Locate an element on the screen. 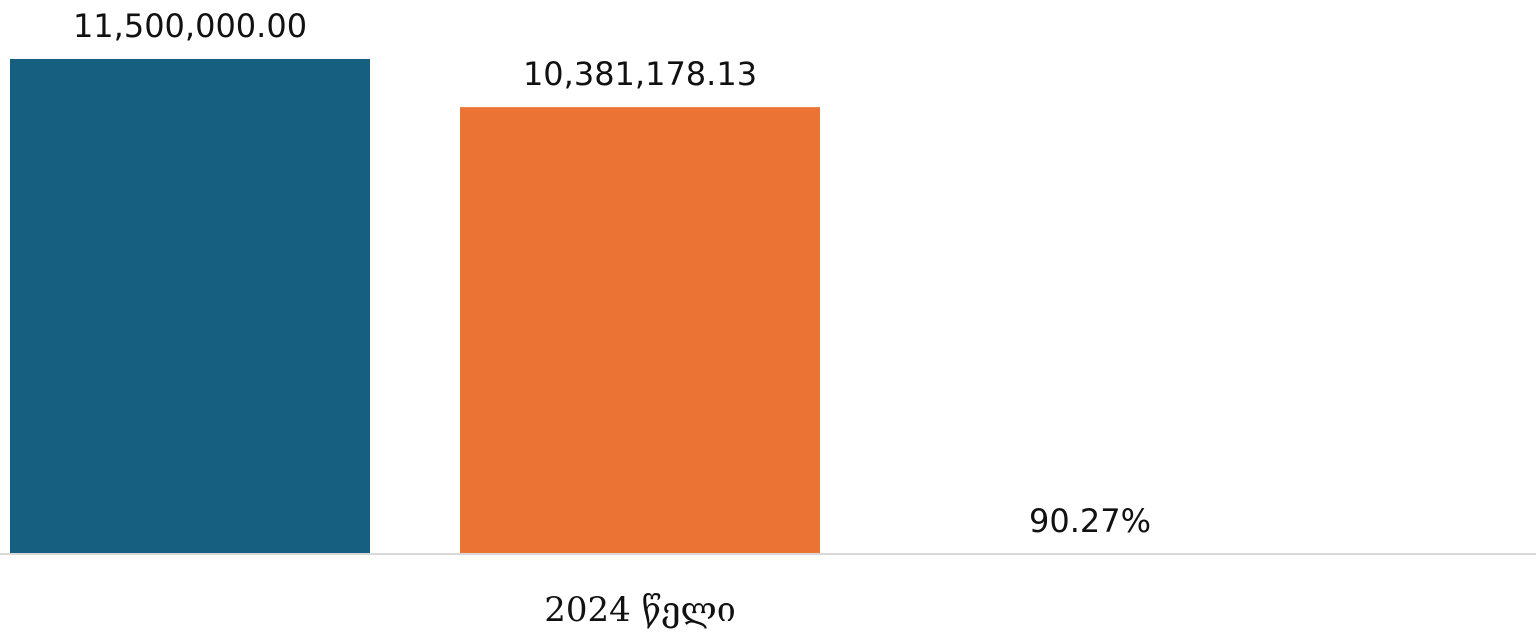  data-label-series-2: 10,381,178.13 is located at coordinates (640, 74).